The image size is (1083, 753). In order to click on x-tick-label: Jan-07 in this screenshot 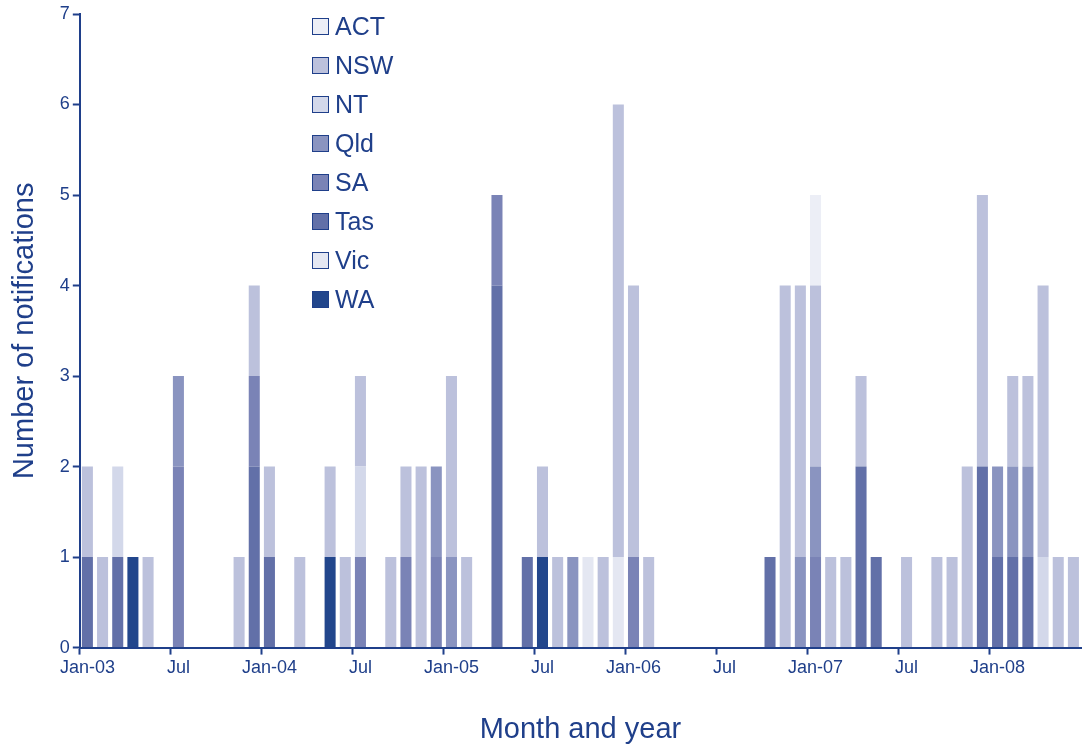, I will do `click(816, 667)`.